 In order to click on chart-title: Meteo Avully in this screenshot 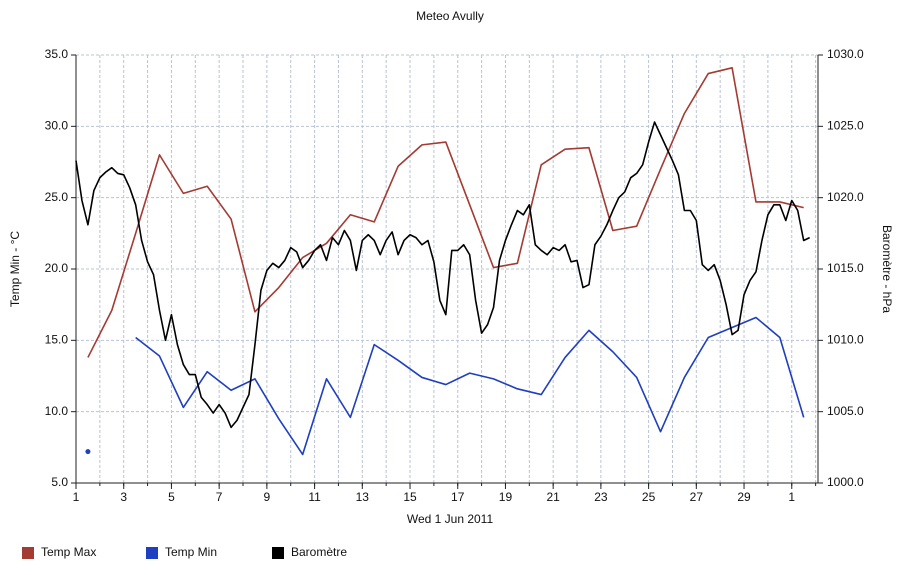, I will do `click(450, 16)`.